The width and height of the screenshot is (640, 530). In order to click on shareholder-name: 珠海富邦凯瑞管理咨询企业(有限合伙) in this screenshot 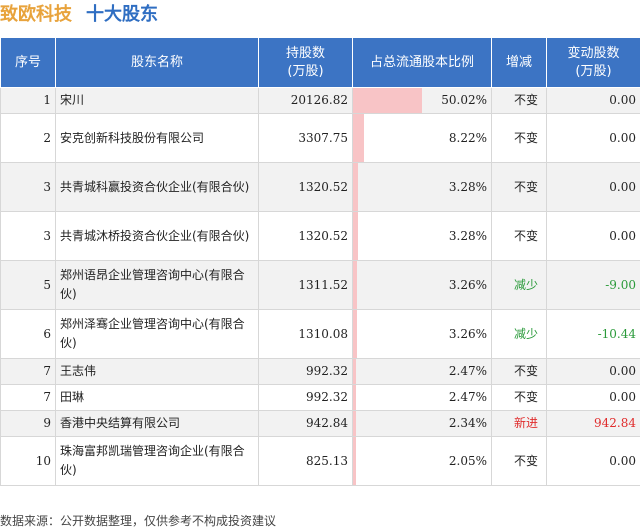, I will do `click(157, 461)`.